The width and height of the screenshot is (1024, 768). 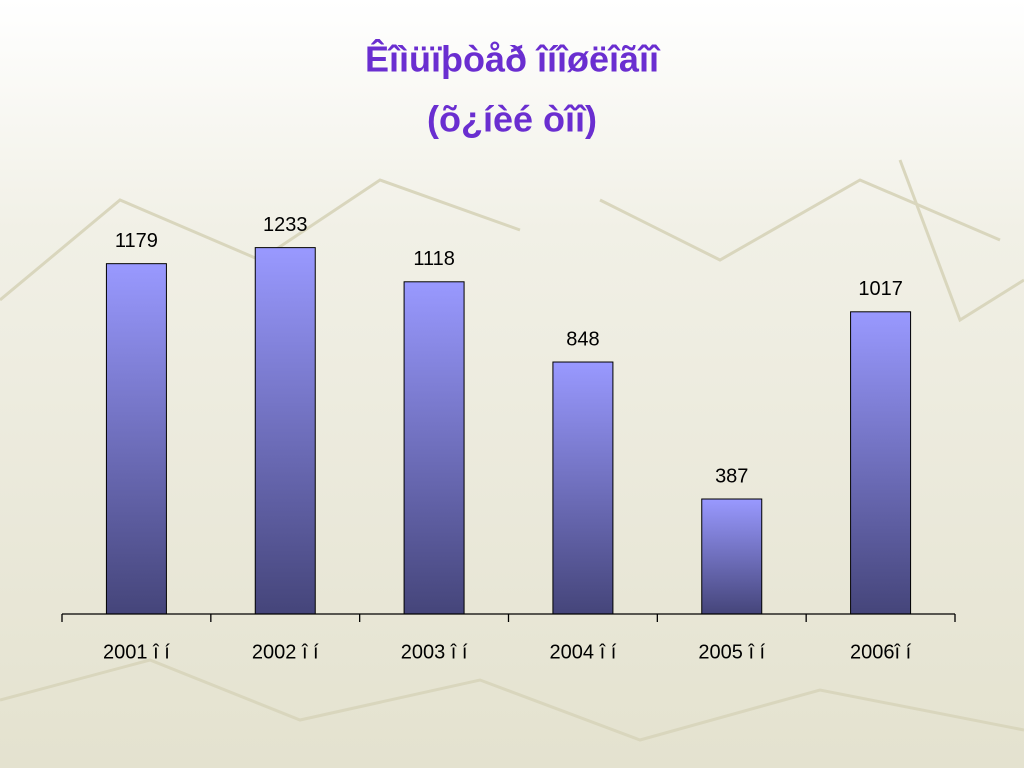 What do you see at coordinates (880, 289) in the screenshot?
I see `data-label: 1017` at bounding box center [880, 289].